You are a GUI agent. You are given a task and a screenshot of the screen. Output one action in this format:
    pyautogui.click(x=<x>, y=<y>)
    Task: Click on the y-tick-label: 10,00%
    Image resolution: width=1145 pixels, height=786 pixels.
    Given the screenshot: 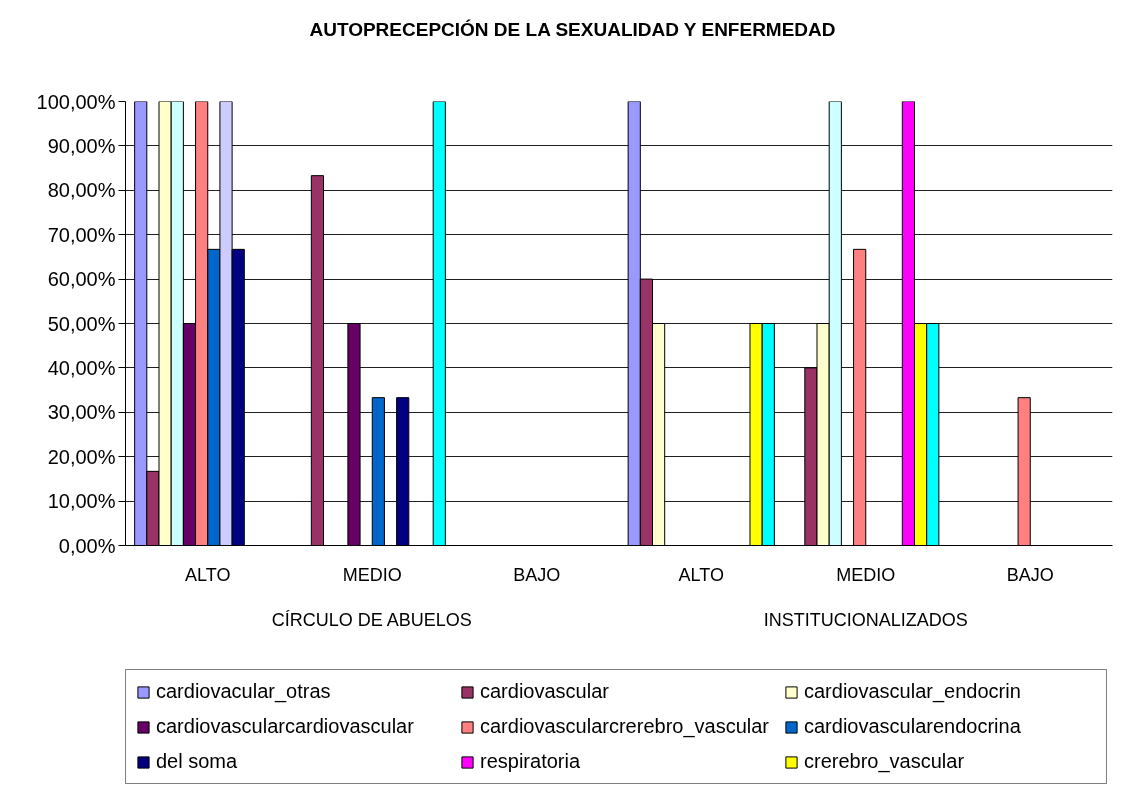 What is the action you would take?
    pyautogui.click(x=81, y=501)
    